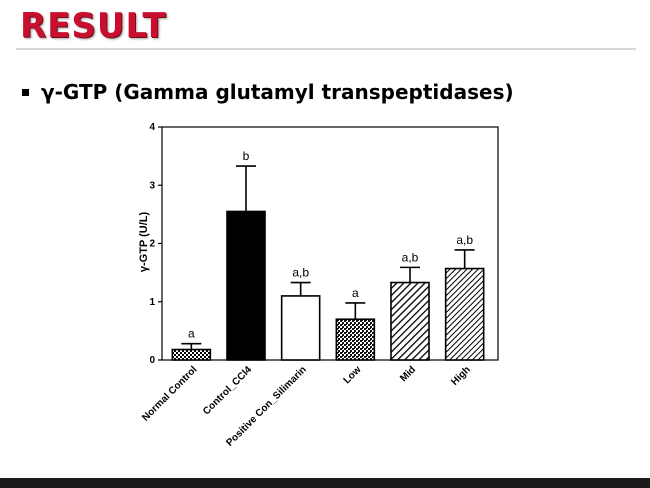 The width and height of the screenshot is (650, 488). I want to click on y-axis-label: γ-GTP (U/L), so click(144, 242).